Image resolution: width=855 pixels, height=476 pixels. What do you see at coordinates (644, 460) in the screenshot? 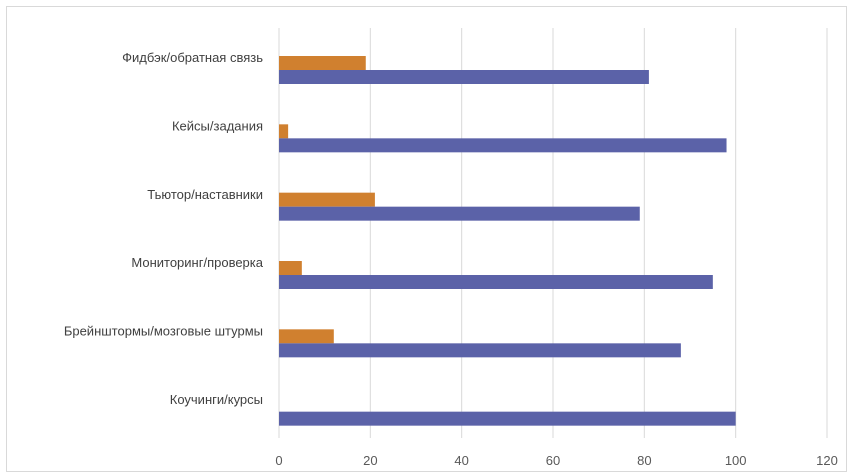
I see `x-tick-label: 80` at bounding box center [644, 460].